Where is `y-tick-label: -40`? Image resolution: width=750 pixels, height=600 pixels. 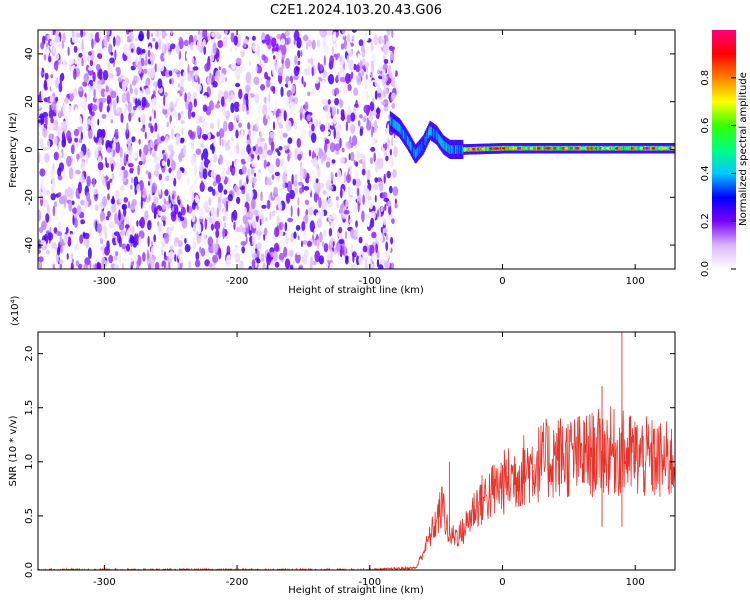
y-tick-label: -40 is located at coordinates (29, 245).